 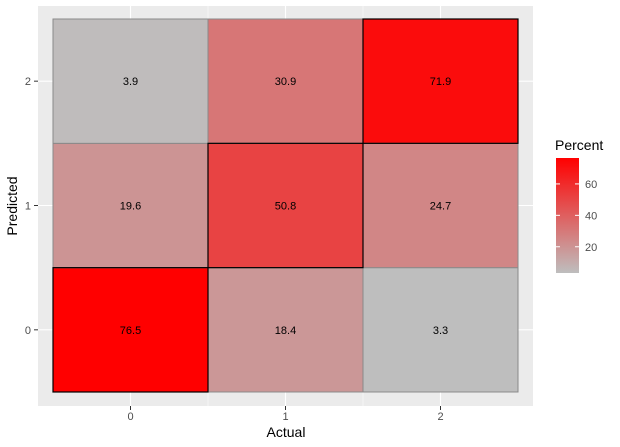 What do you see at coordinates (285, 82) in the screenshot?
I see `cell-value-label: 30.9` at bounding box center [285, 82].